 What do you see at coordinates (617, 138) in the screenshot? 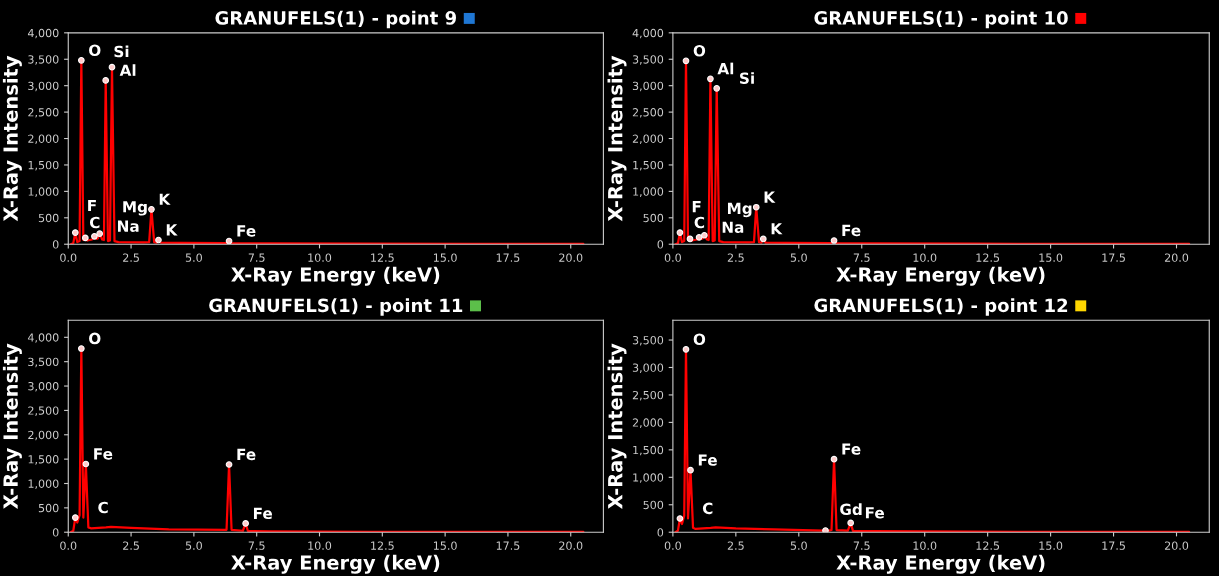
I see `y-axis-title: X-Ray Intensity` at bounding box center [617, 138].